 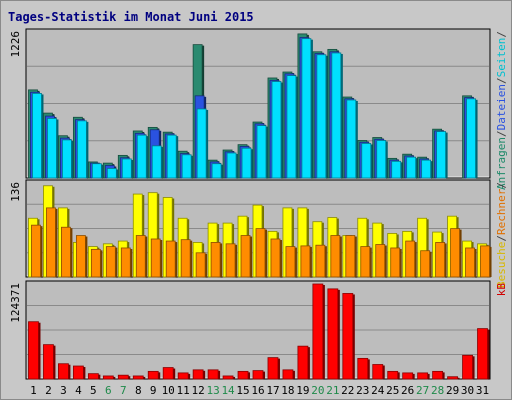 I want to click on x-tick-label: 26, so click(x=407, y=390).